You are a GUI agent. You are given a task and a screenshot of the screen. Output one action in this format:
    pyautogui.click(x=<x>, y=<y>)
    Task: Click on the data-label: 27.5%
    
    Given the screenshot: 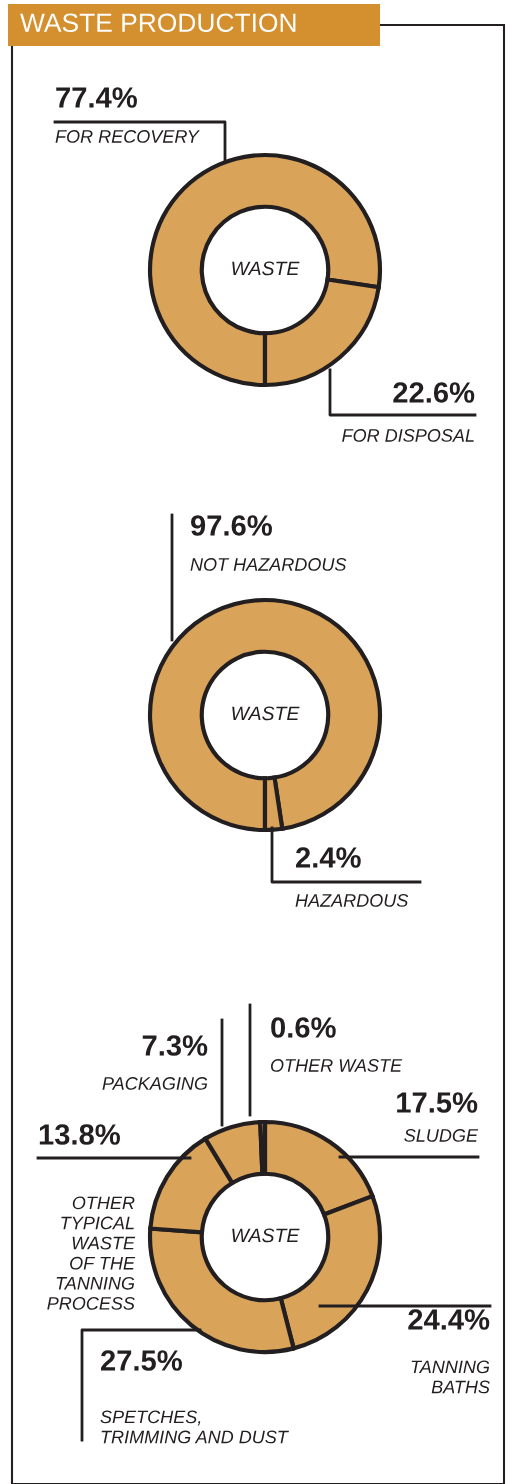 What is the action you would take?
    pyautogui.click(x=141, y=1360)
    